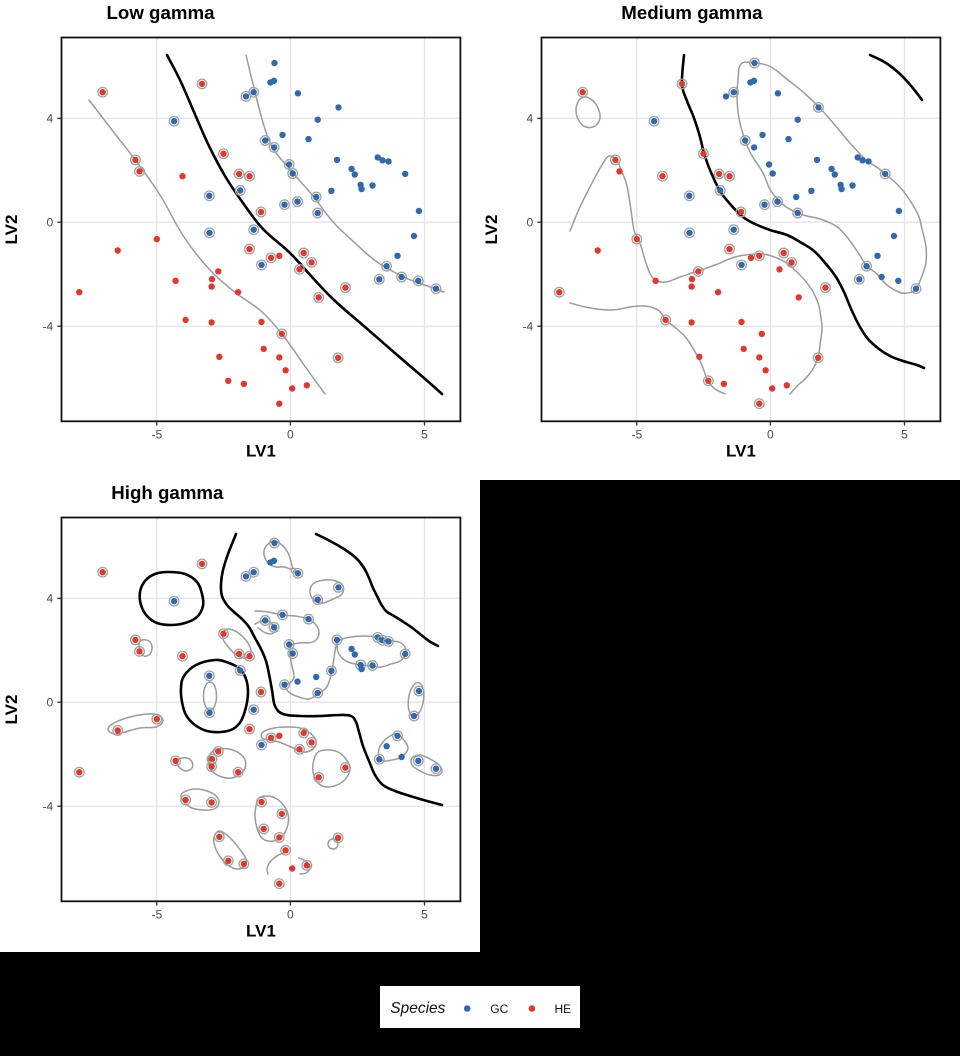 The width and height of the screenshot is (960, 1056). What do you see at coordinates (167, 492) in the screenshot?
I see `svg-text: High gamma` at bounding box center [167, 492].